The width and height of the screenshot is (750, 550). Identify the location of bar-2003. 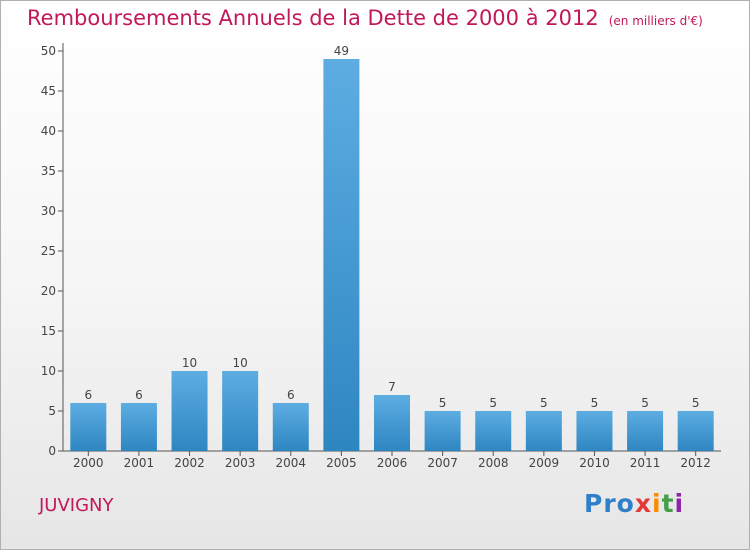
(240, 411).